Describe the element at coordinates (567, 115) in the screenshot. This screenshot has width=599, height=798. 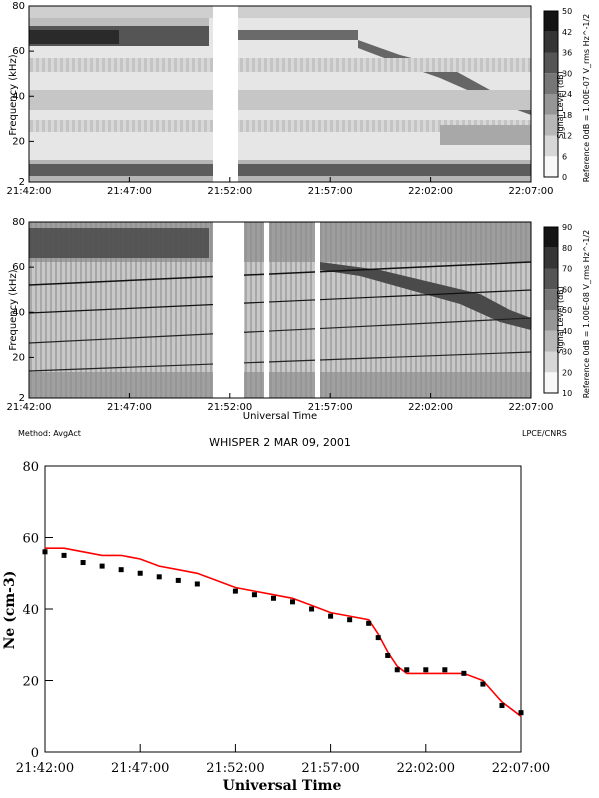
I see `colorbar-tick-label: 18` at that location.